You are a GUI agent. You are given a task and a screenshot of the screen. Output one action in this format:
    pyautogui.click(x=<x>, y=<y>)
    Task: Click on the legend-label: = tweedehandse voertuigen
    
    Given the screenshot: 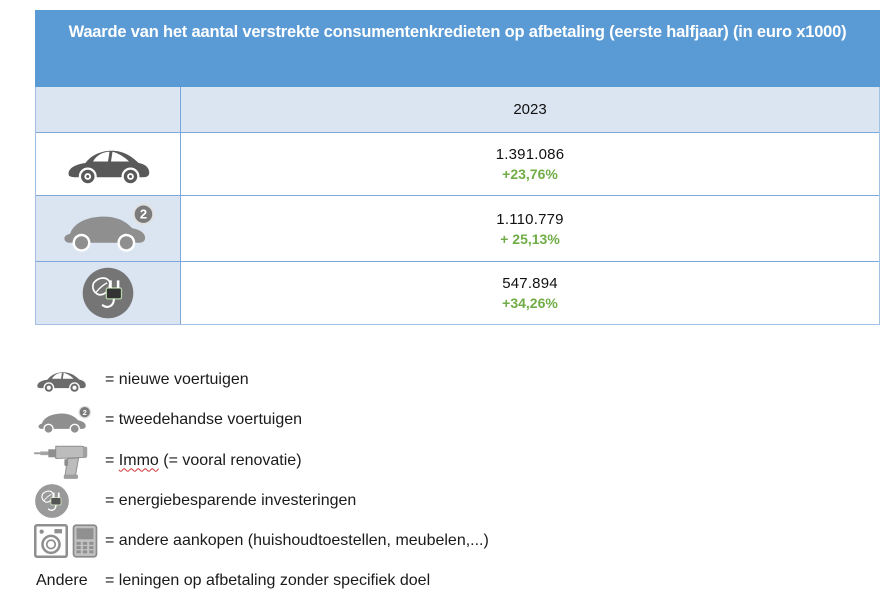 What is the action you would take?
    pyautogui.click(x=204, y=419)
    